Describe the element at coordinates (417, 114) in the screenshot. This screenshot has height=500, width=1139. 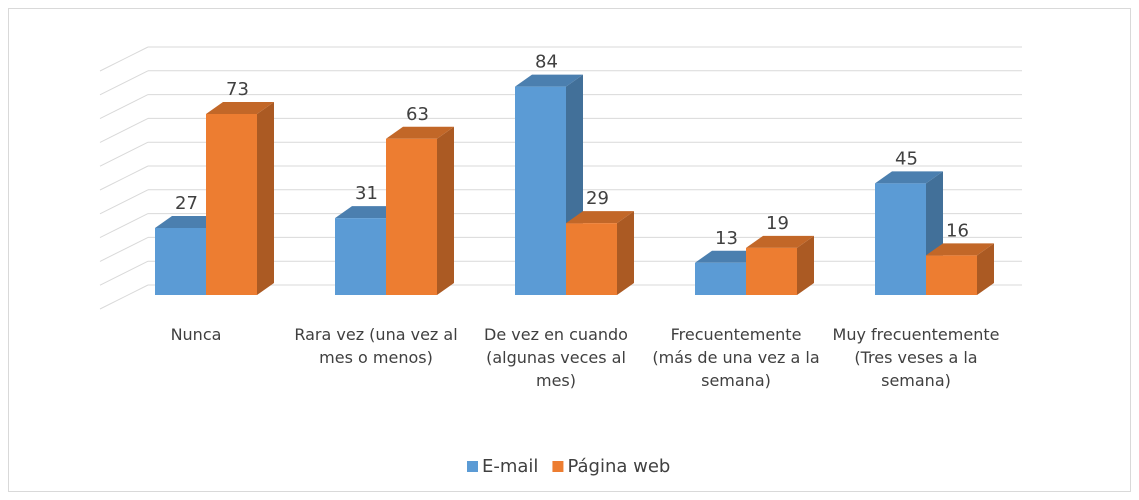
I see `value-label: 63` at that location.